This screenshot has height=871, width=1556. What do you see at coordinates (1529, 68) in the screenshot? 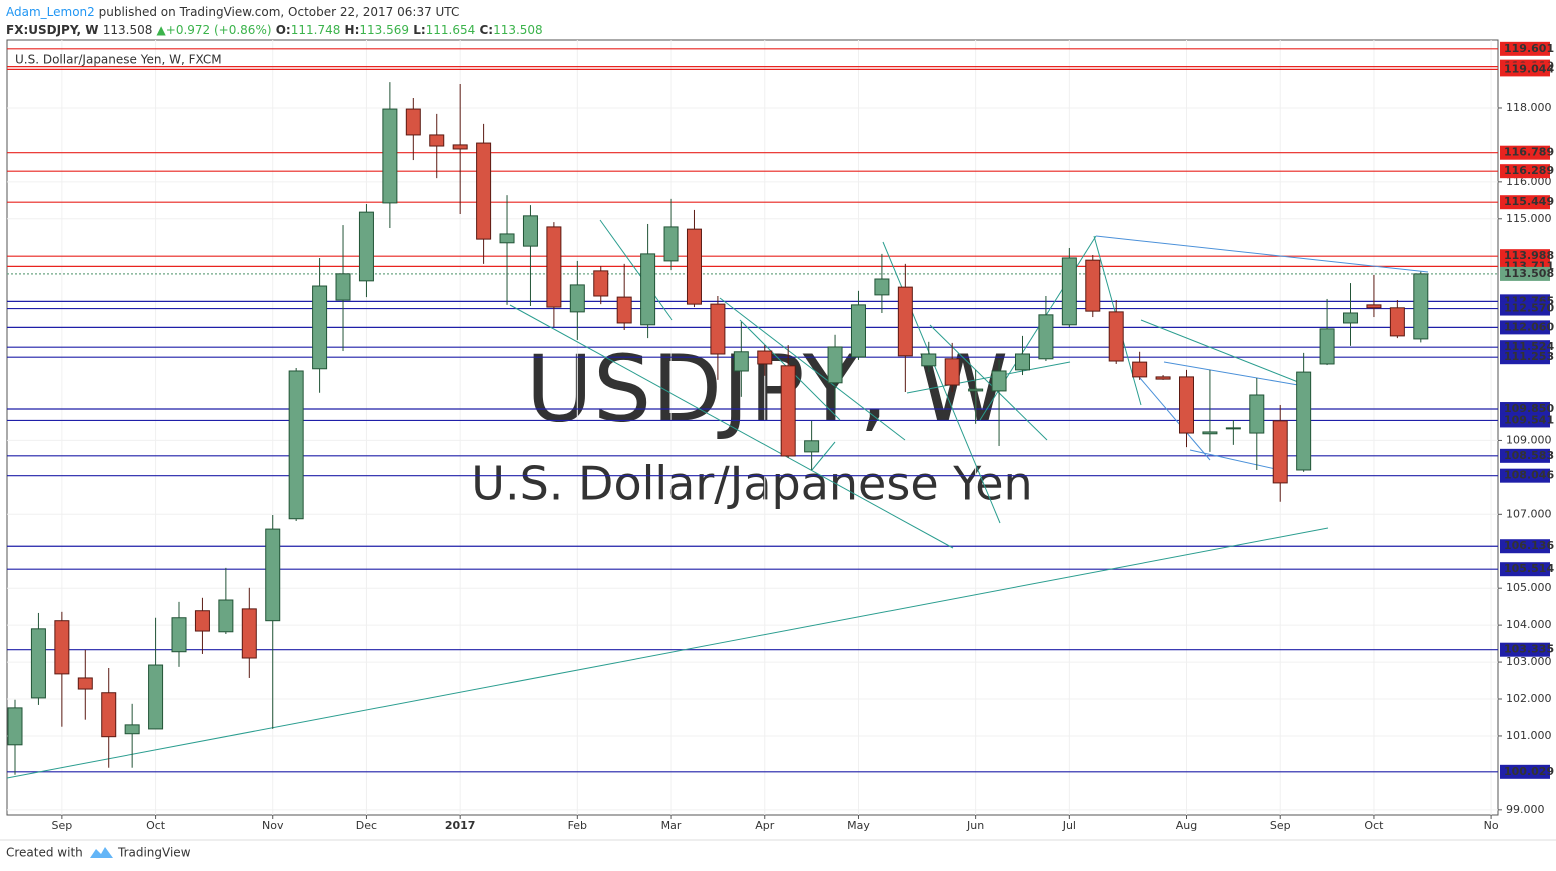
I see `level-label: 119.044` at bounding box center [1529, 68].